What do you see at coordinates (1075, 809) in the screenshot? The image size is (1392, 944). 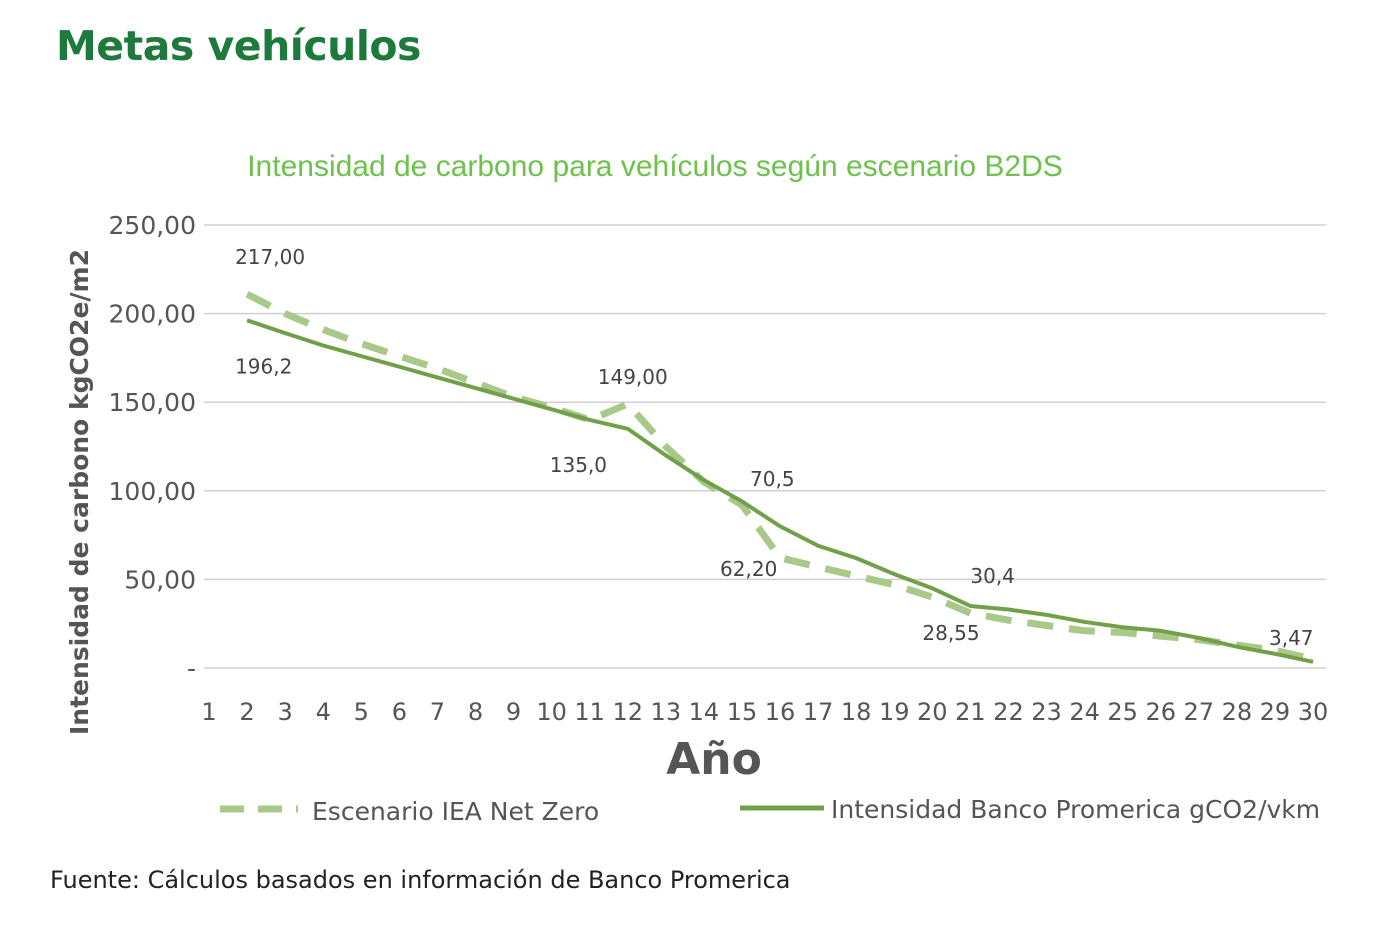 I see `legend-label-promerica: Intensidad Banco Promerica gCO2/vkm` at bounding box center [1075, 809].